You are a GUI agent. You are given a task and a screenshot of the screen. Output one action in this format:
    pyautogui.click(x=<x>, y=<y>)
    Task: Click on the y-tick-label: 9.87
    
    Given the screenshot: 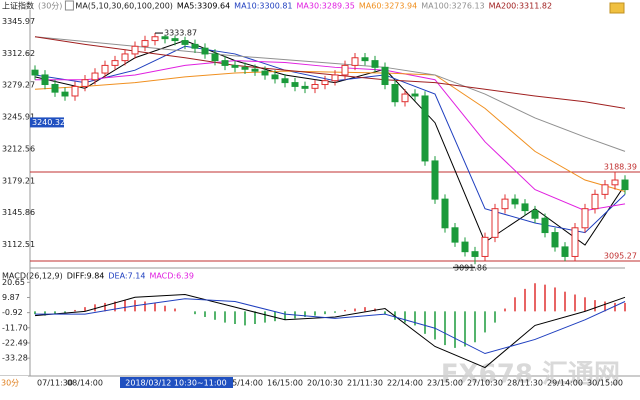 What is the action you would take?
    pyautogui.click(x=11, y=297)
    